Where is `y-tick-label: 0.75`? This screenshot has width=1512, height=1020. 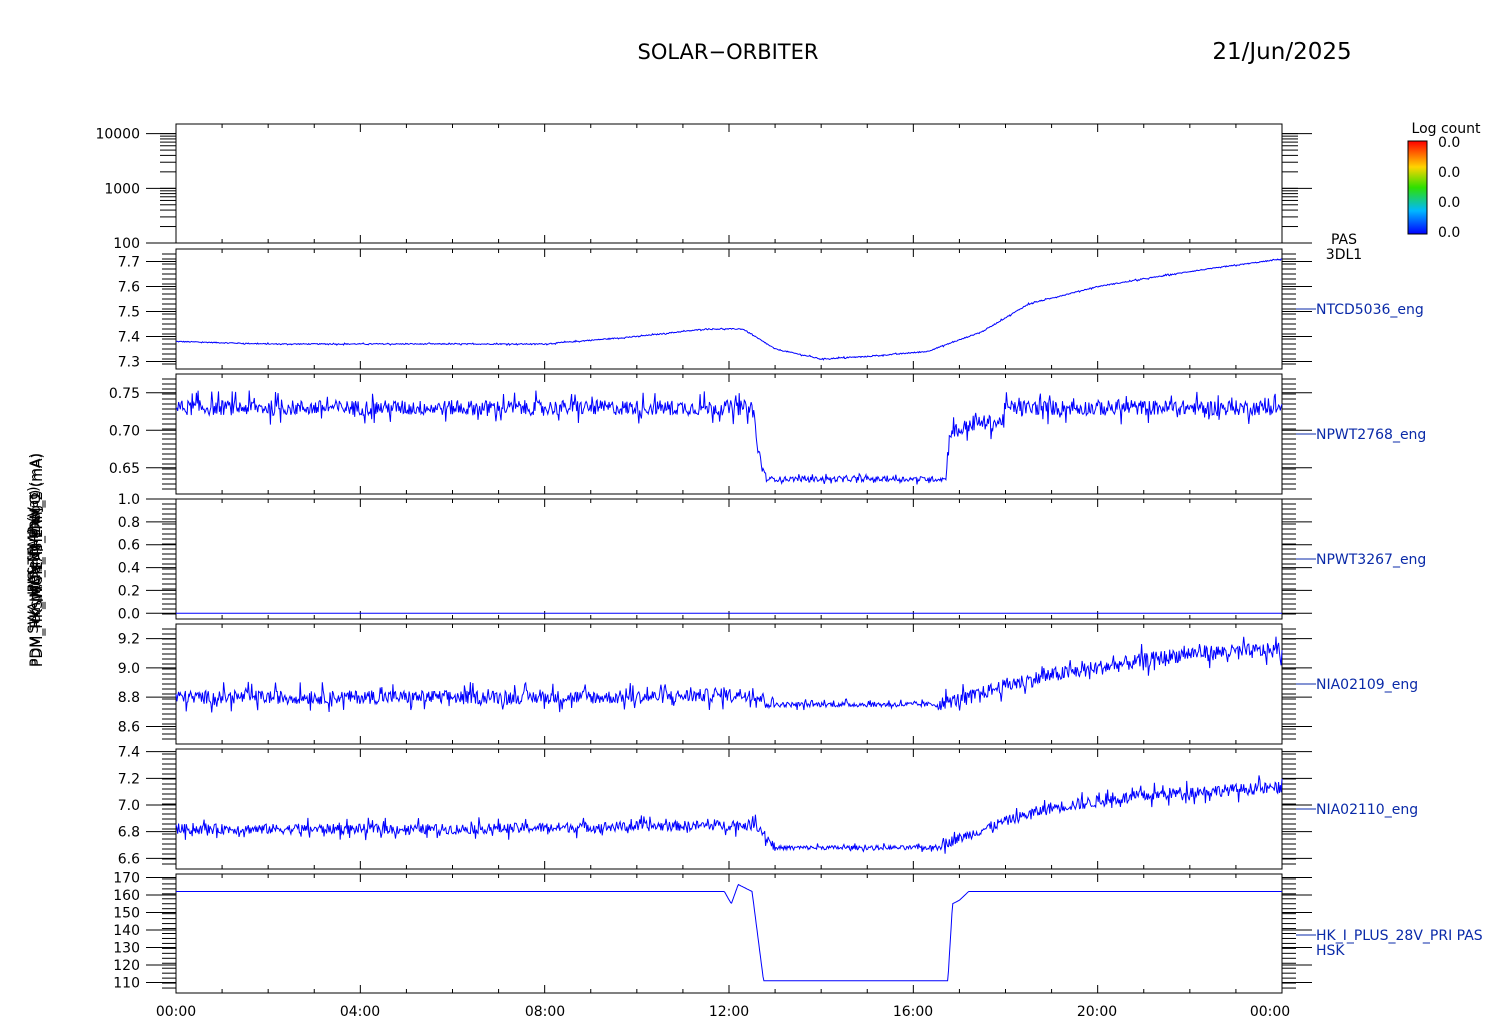 y-tick-label: 0.75 is located at coordinates (124, 394).